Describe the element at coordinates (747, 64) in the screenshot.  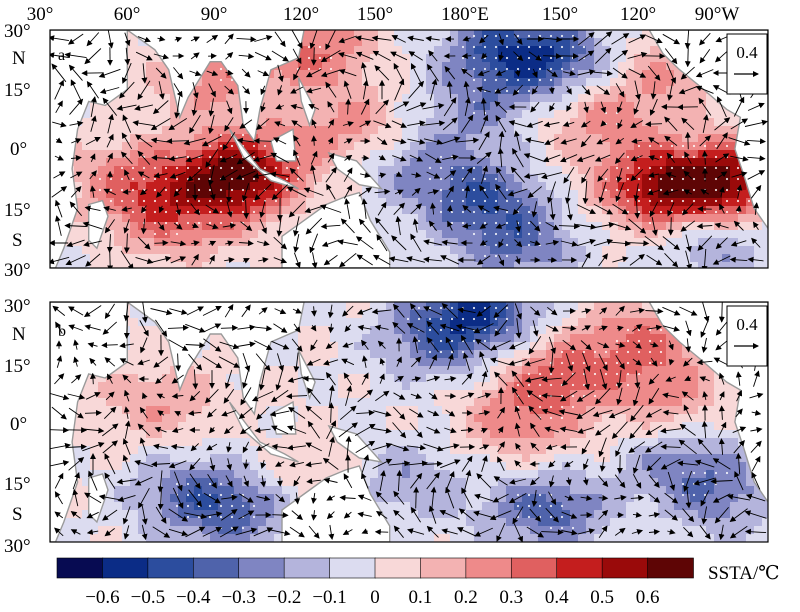
I see `panel-a-scale-box: 0.4` at that location.